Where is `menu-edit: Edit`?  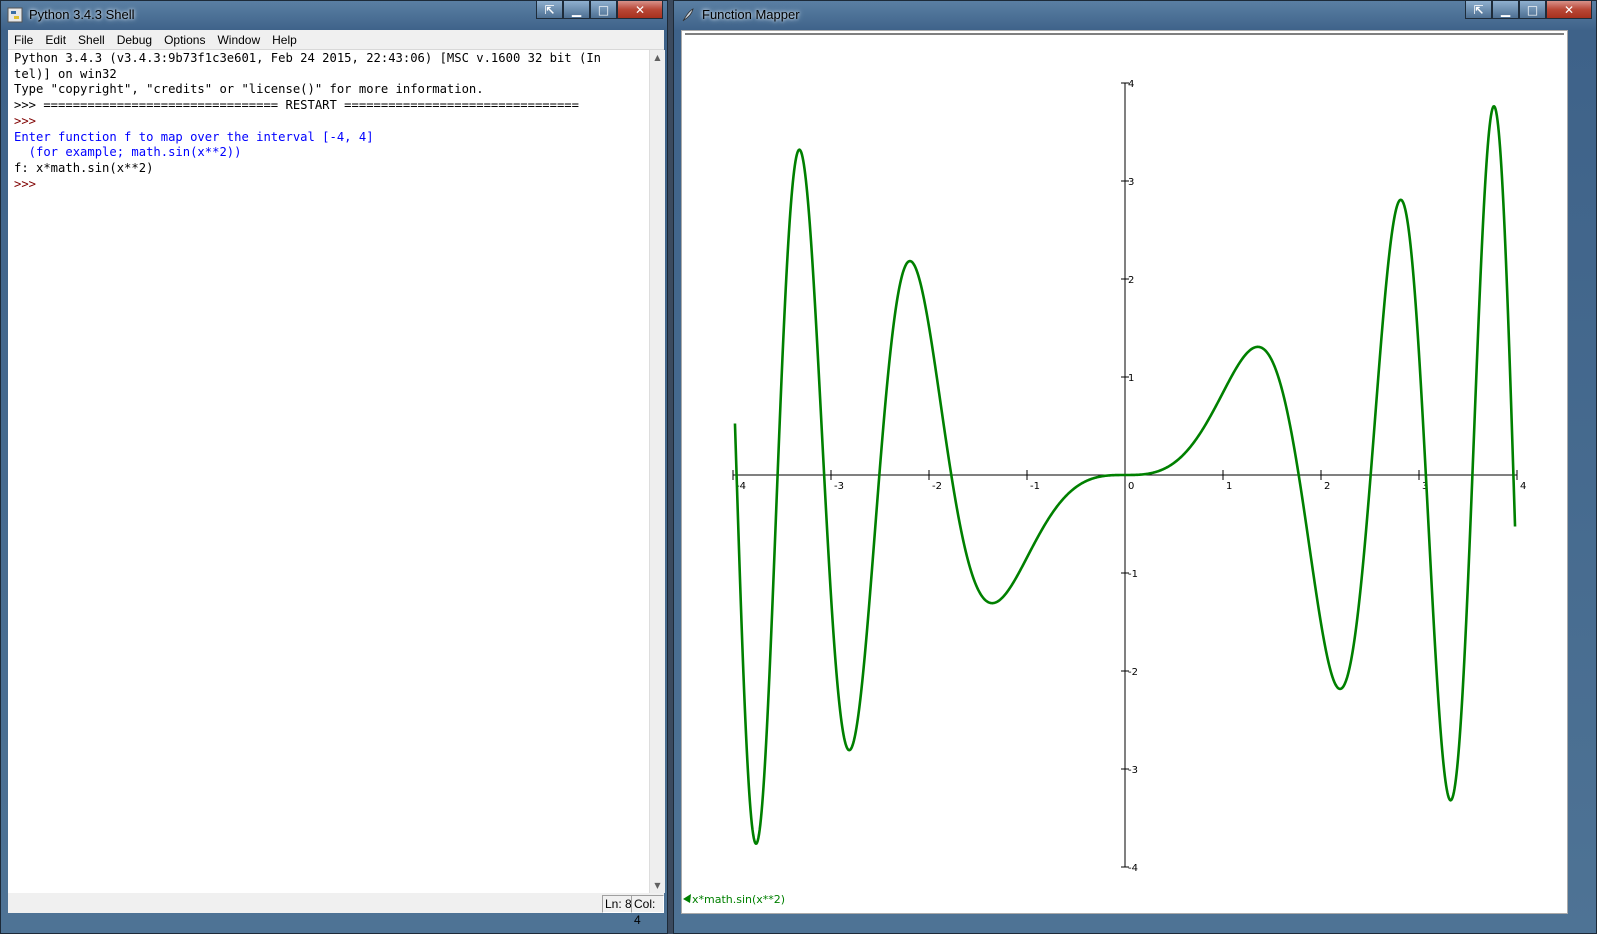
menu-edit: Edit is located at coordinates (56, 39).